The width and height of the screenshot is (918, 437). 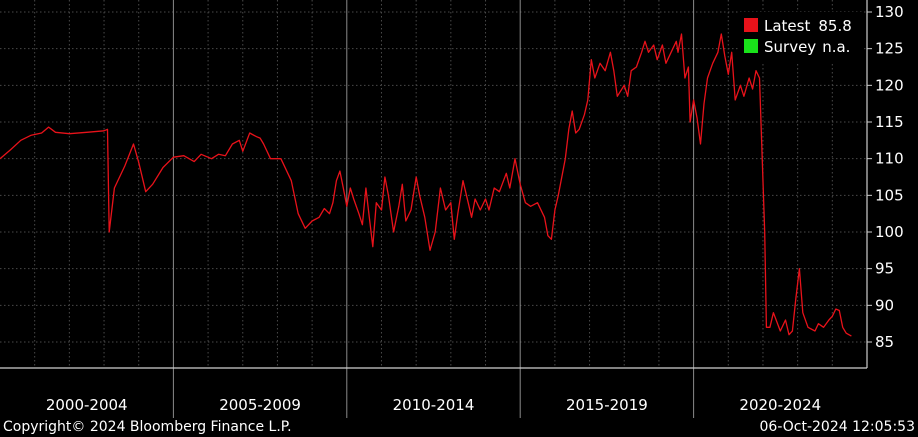 What do you see at coordinates (260, 405) in the screenshot?
I see `x-period-label: 2005-2009` at bounding box center [260, 405].